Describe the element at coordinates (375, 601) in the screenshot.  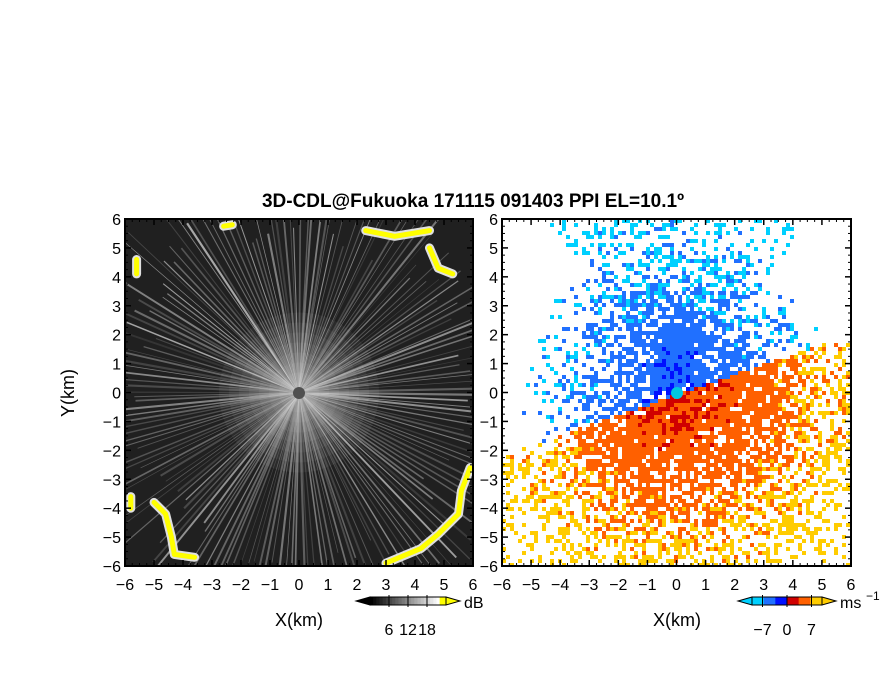
I see `refl-colorbar-segment` at that location.